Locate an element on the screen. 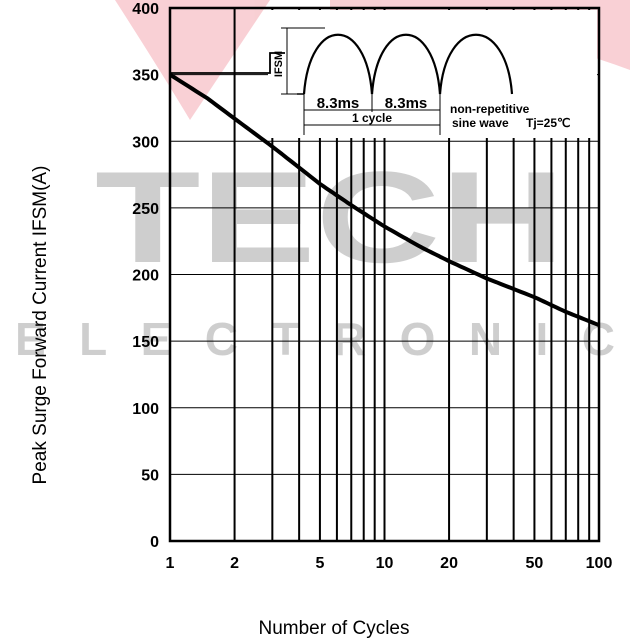 Image resolution: width=630 pixels, height=644 pixels. x-tick-labels: 1 2 5 10 20 50 100 is located at coordinates (389, 563).